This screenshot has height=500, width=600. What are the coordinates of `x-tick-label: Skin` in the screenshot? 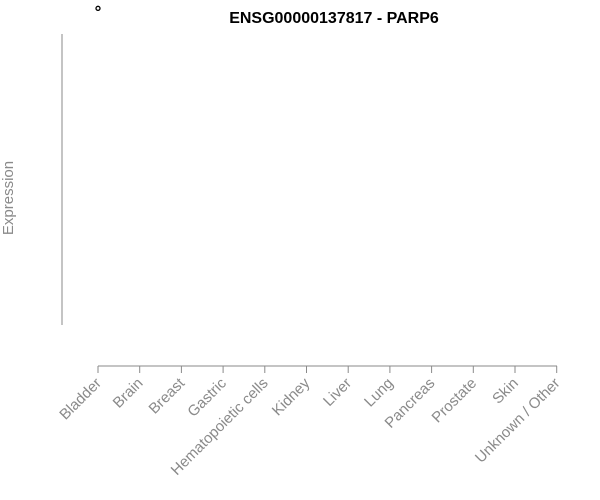 It's located at (505, 391).